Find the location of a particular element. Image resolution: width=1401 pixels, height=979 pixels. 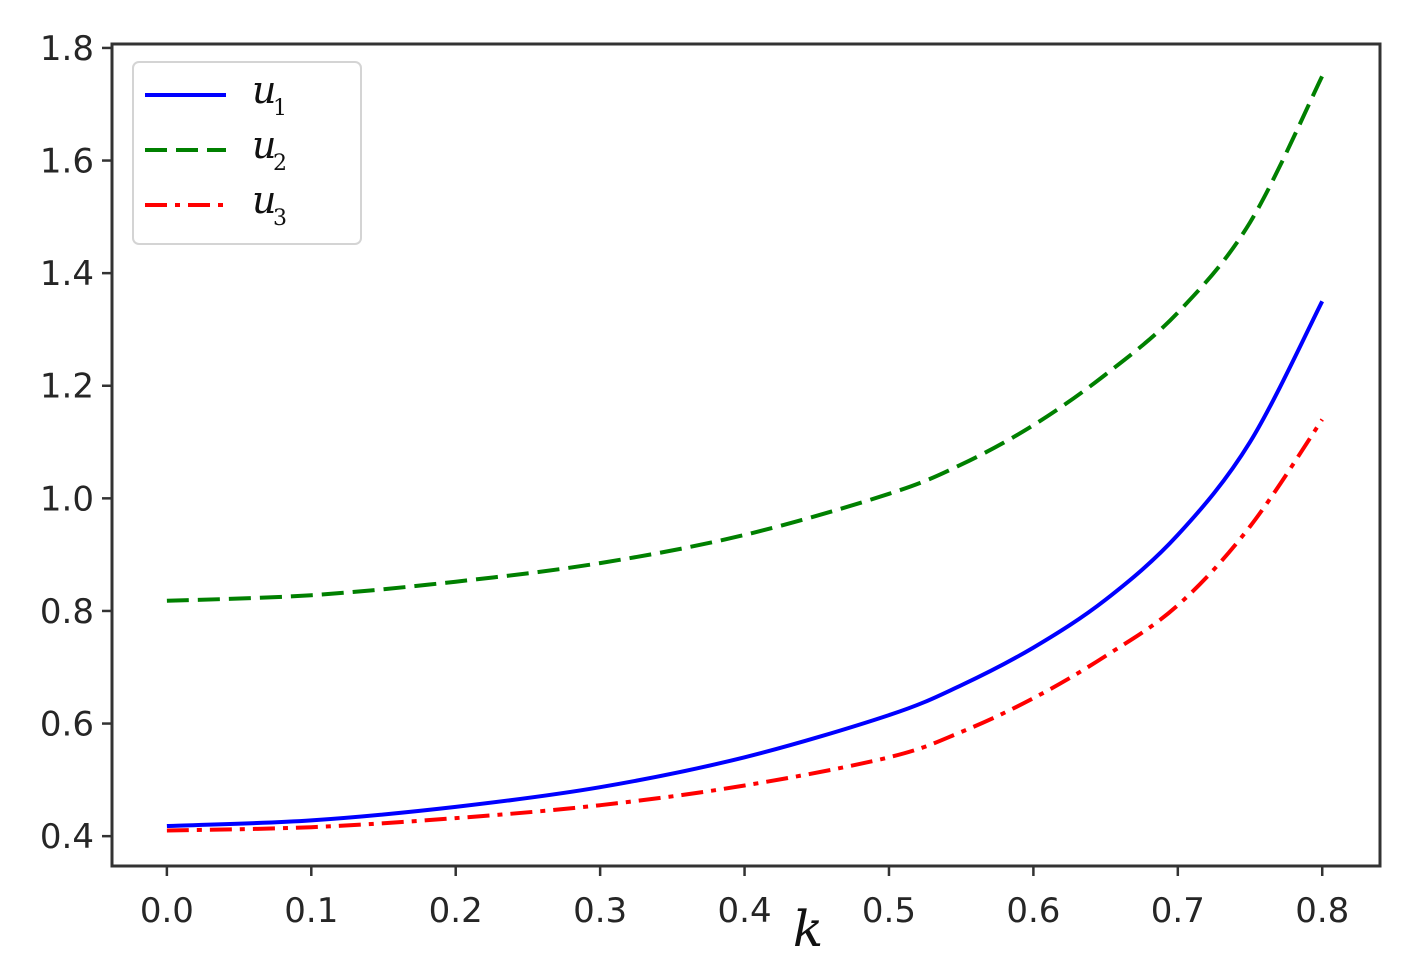

legend-subscript: 3 is located at coordinates (280, 218).